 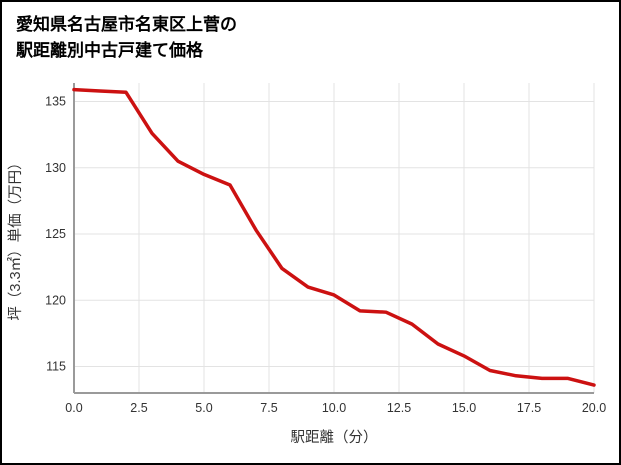 I want to click on x-tick-label: 17.5, so click(x=529, y=408).